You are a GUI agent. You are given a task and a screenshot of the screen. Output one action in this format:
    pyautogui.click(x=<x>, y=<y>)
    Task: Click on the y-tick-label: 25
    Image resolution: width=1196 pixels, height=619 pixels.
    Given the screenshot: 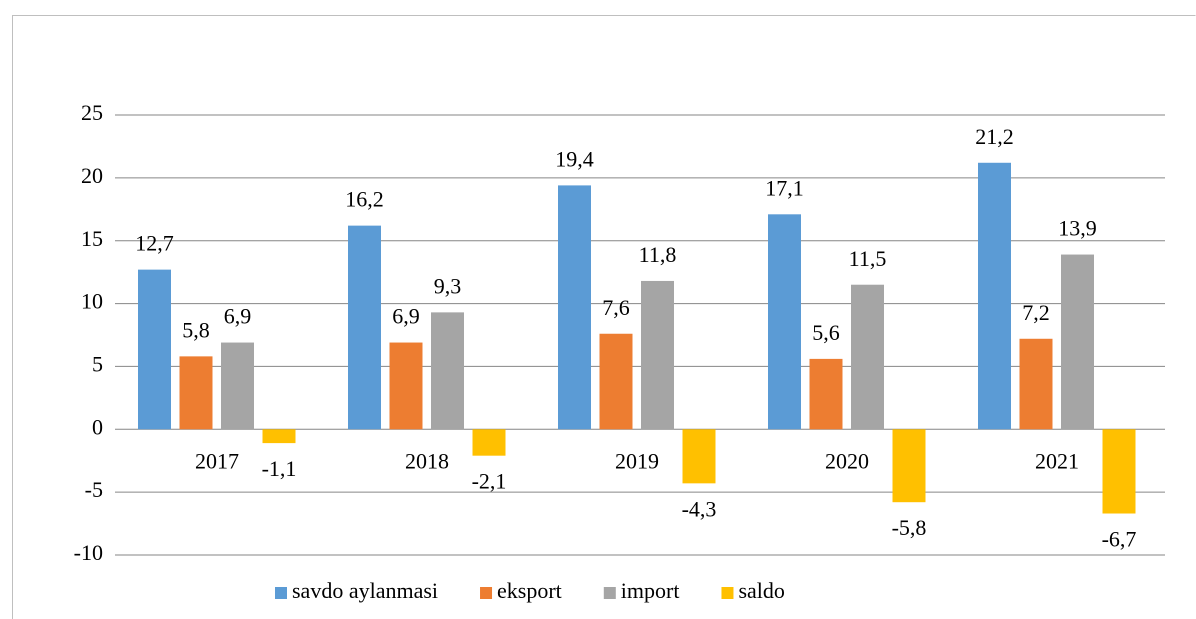 What is the action you would take?
    pyautogui.click(x=92, y=112)
    